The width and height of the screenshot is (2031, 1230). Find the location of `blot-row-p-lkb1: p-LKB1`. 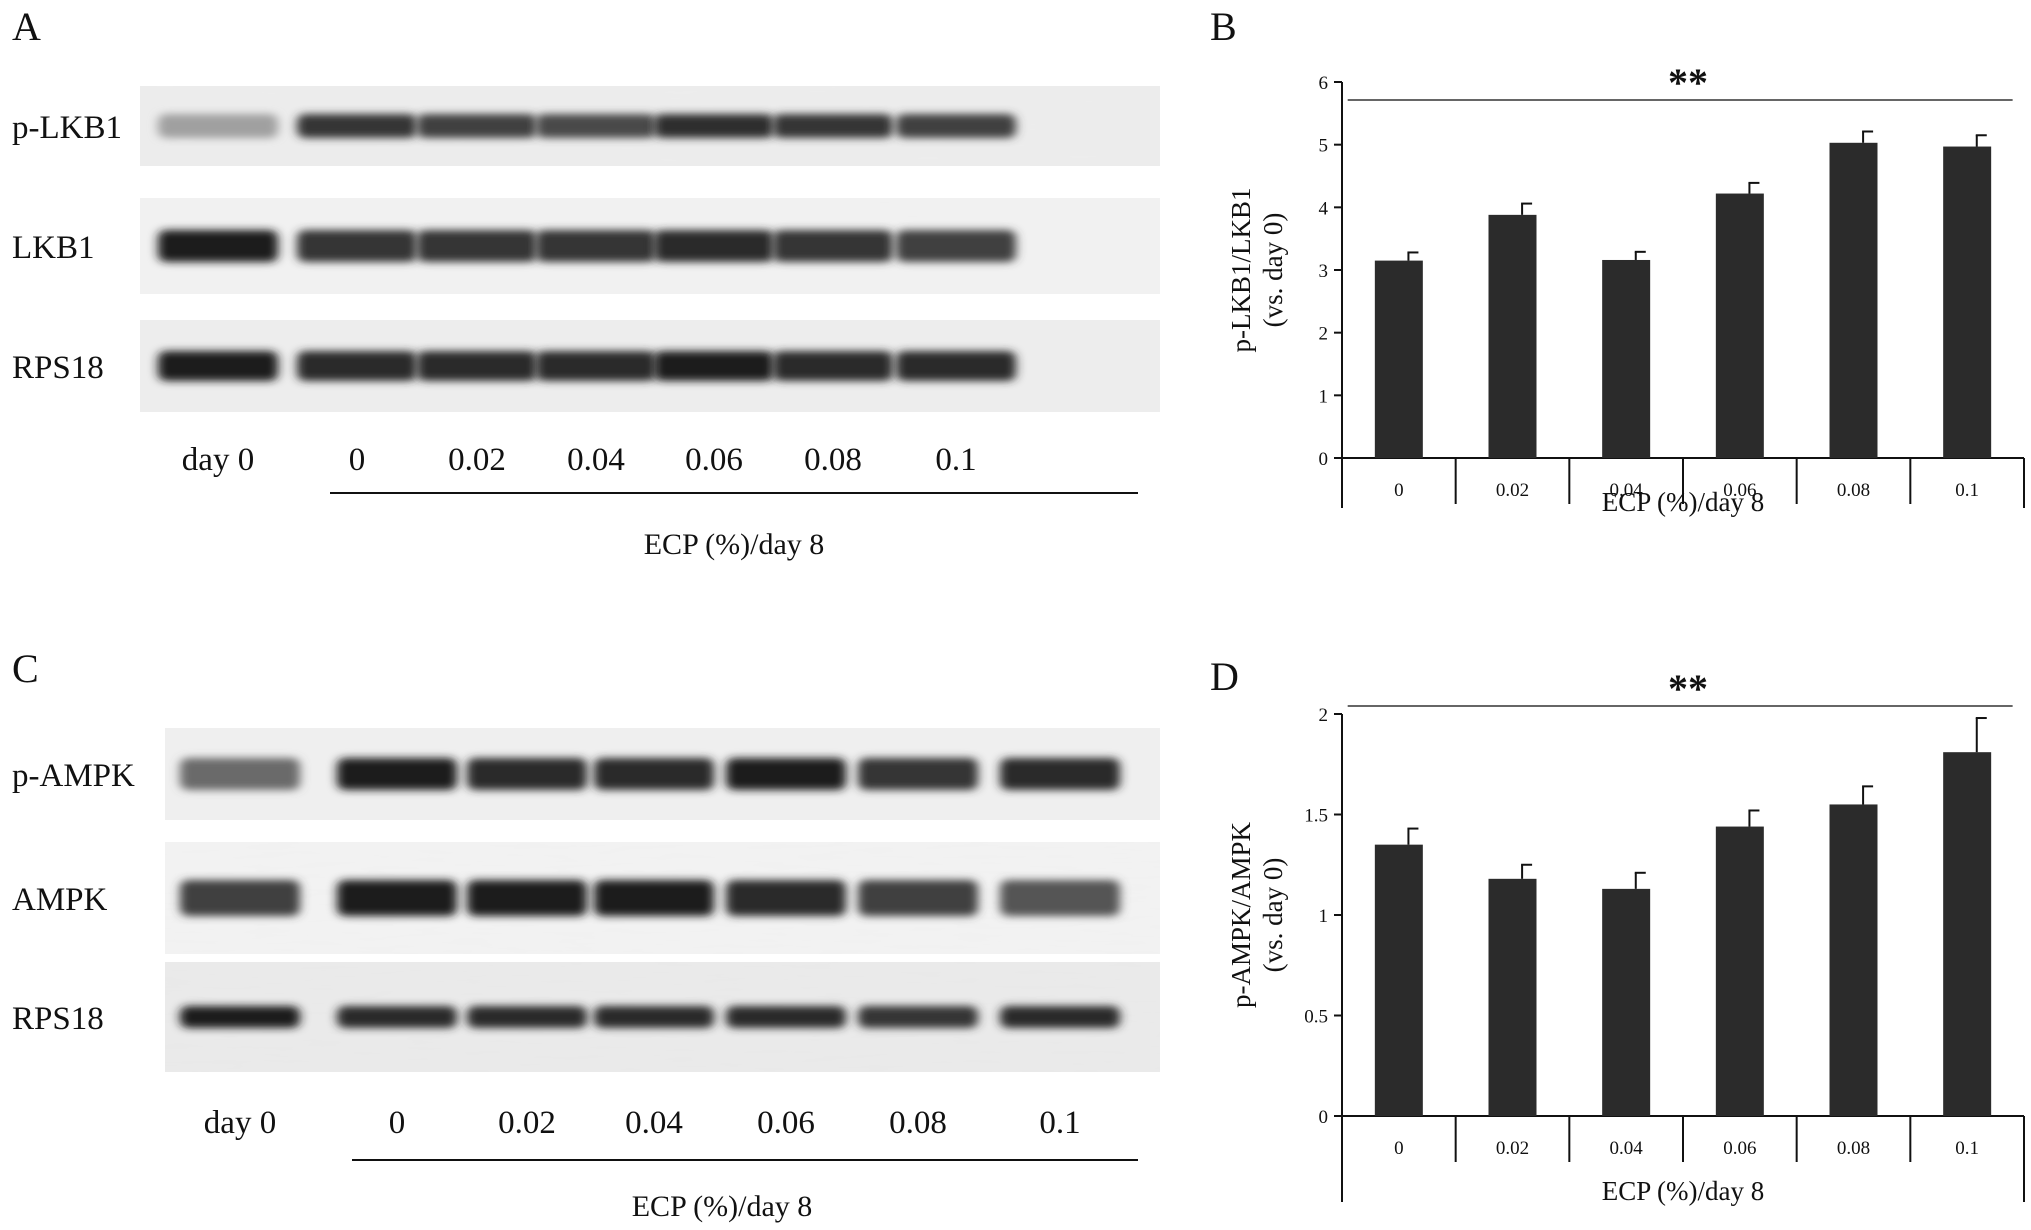

blot-row-p-lkb1: p-LKB1 is located at coordinates (586, 126).